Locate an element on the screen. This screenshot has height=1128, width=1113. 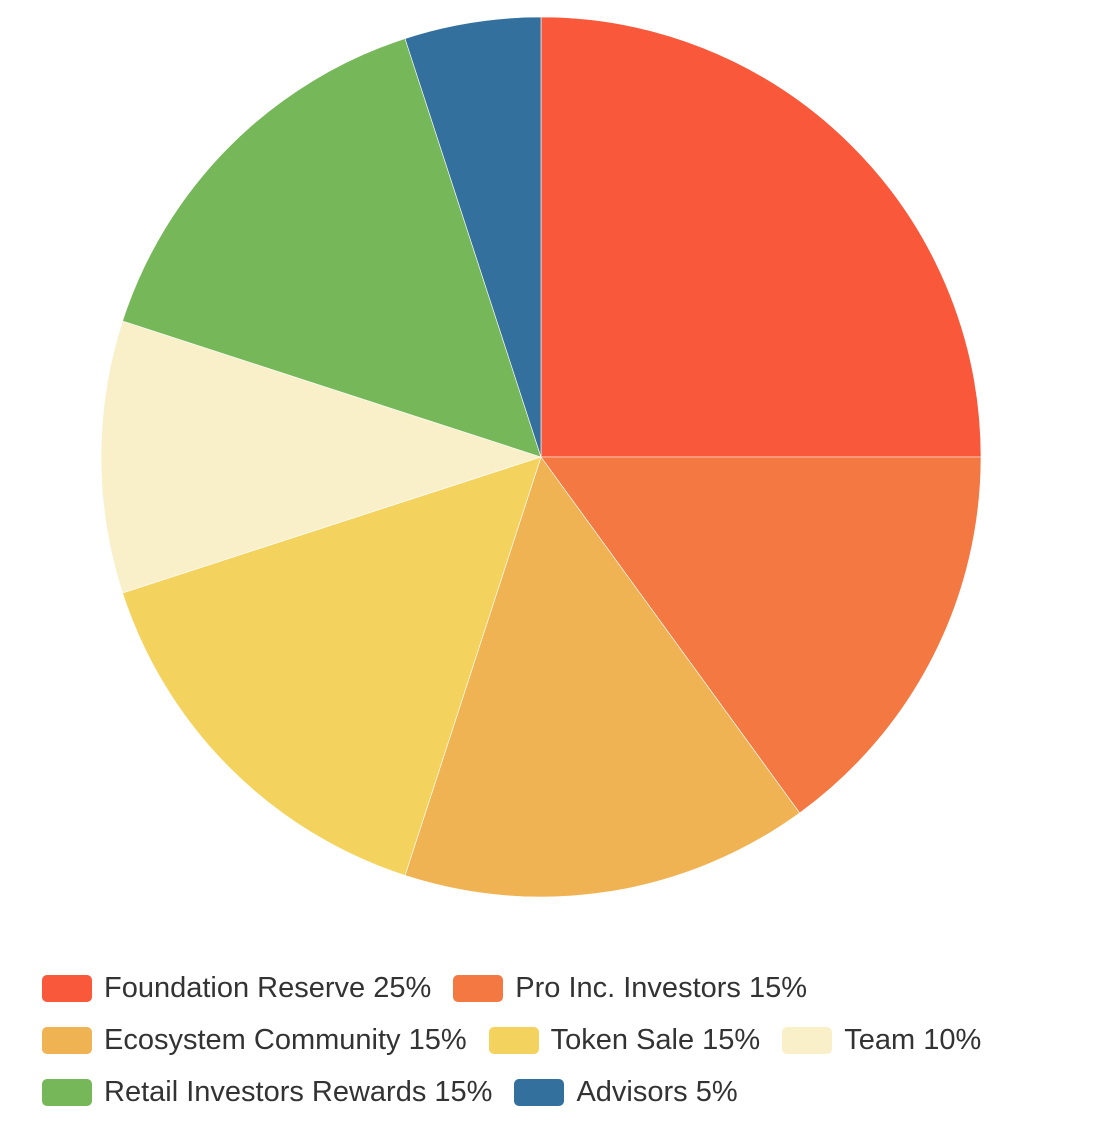
legend-item-team: Team 10% is located at coordinates (881, 1040).